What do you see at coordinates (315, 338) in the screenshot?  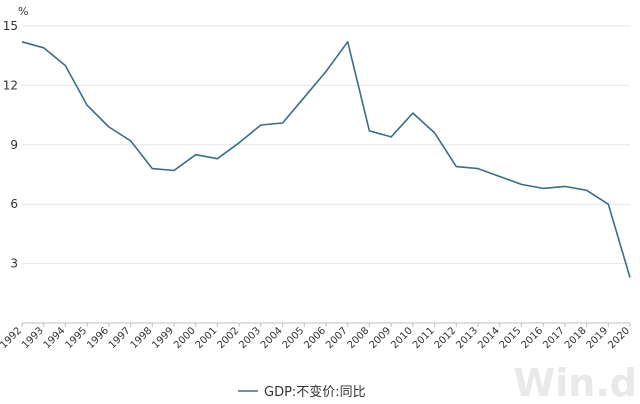 I see `x-tick-label: 2006` at bounding box center [315, 338].